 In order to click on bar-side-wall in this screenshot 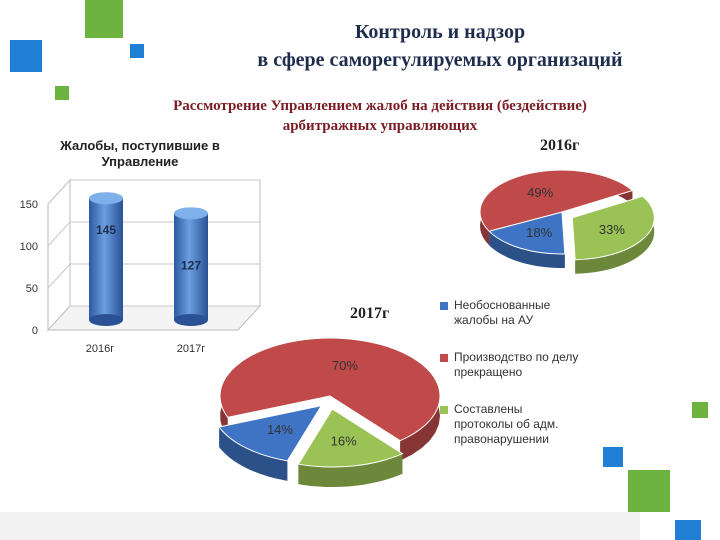, I will do `click(59, 255)`.